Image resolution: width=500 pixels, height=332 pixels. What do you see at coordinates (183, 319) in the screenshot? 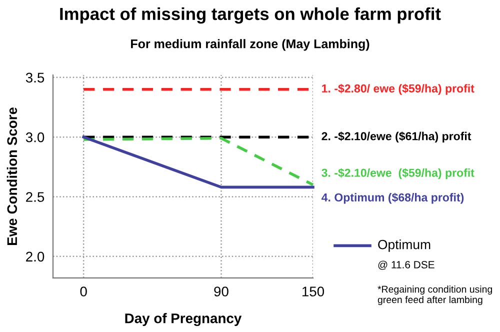
I see `x-axis-title: Day of Pregnancy` at bounding box center [183, 319].